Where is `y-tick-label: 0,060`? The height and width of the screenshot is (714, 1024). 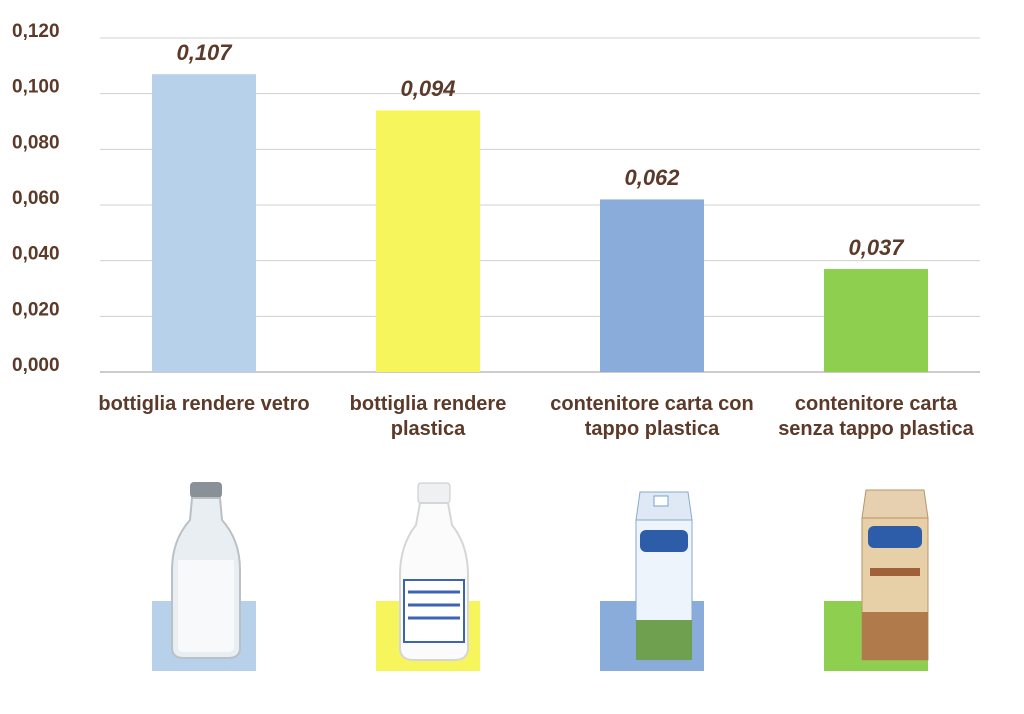
y-tick-label: 0,060 is located at coordinates (36, 198).